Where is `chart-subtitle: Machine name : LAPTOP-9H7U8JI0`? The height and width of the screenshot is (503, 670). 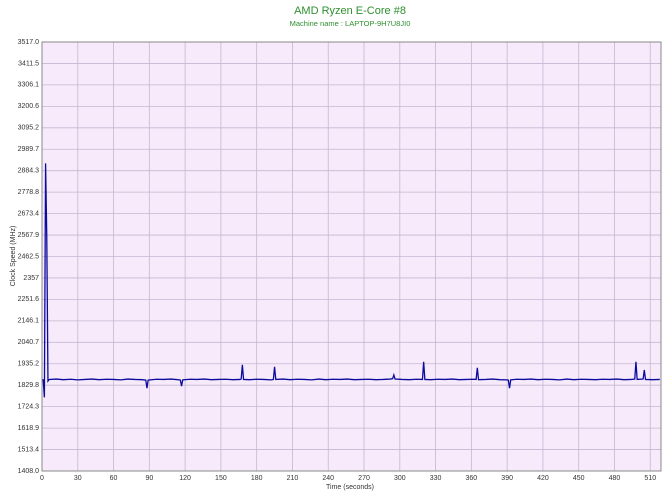
chart-subtitle: Machine name : LAPTOP-9H7U8JI0 is located at coordinates (350, 23).